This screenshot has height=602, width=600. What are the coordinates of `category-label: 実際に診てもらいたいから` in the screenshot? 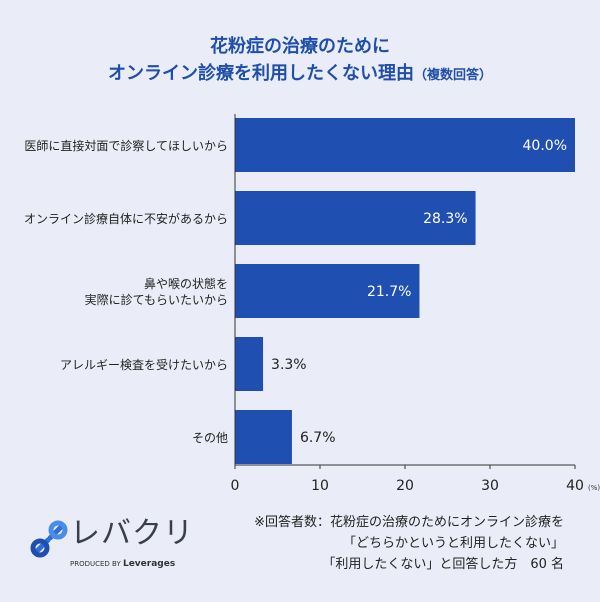 It's located at (156, 299).